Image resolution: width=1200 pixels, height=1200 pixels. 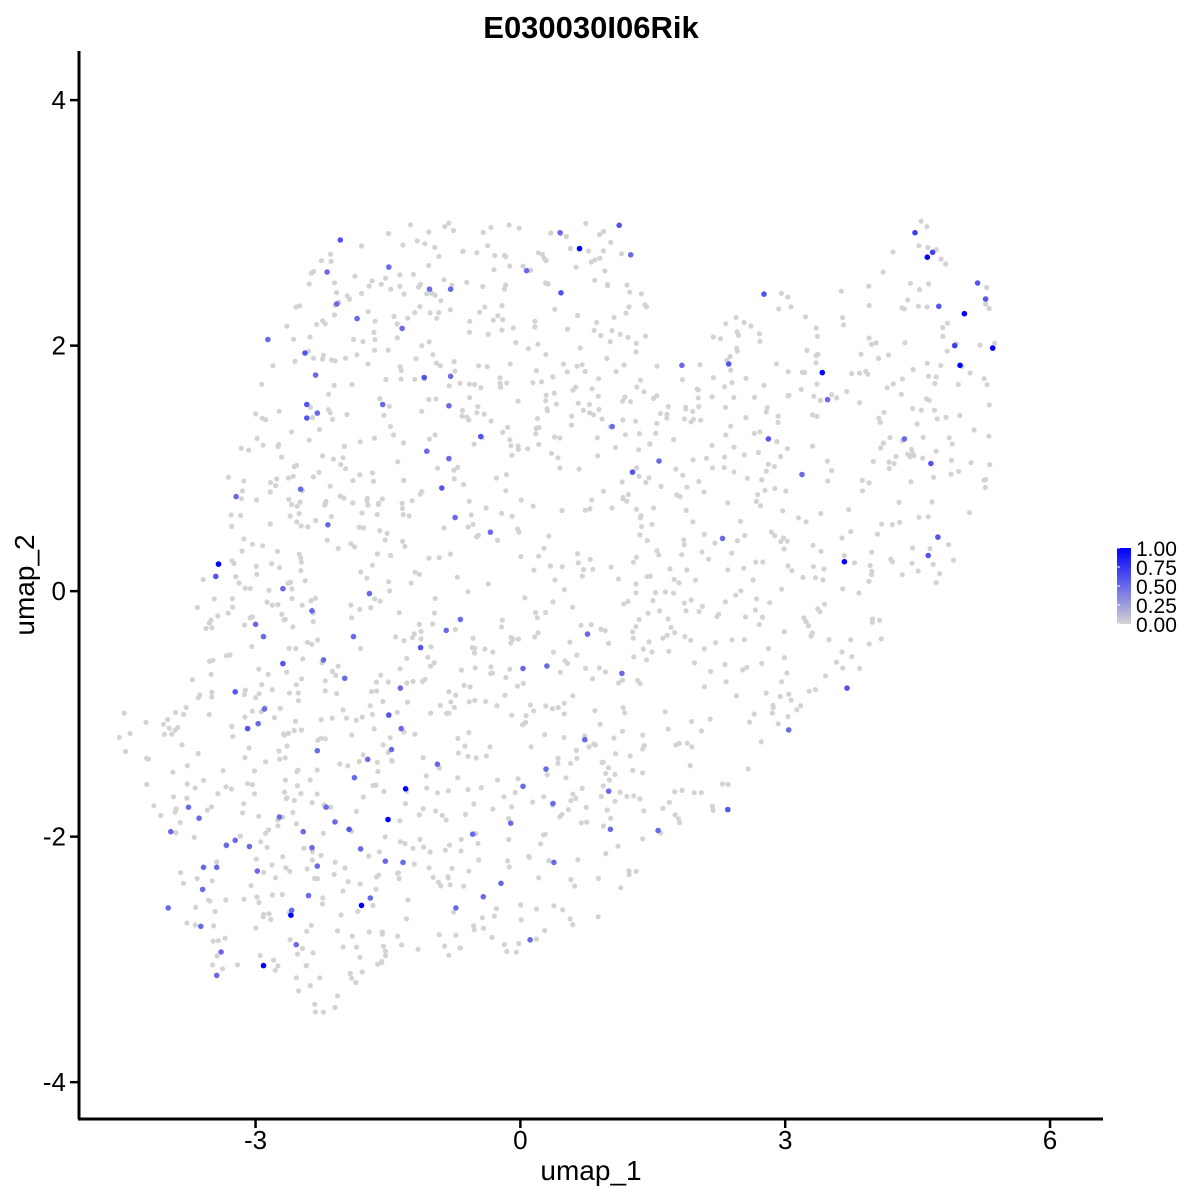 I want to click on colorbar-label: 0.75, so click(x=1156, y=568).